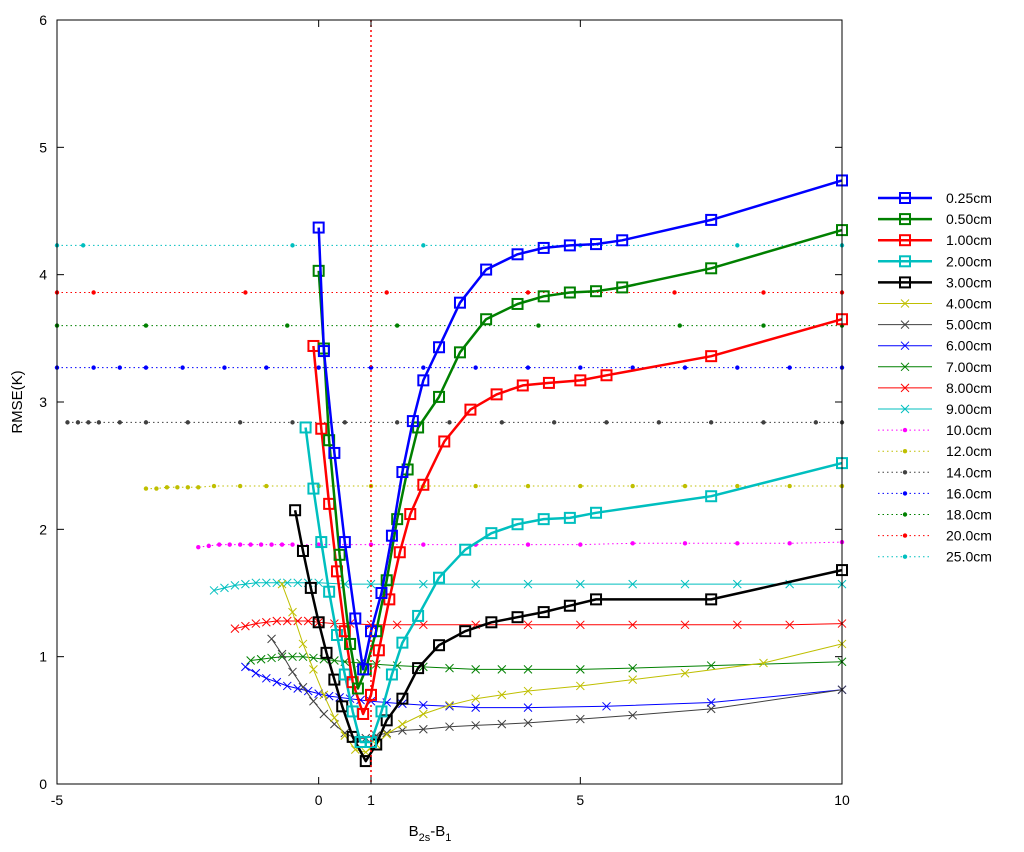 Image resolution: width=1024 pixels, height=852 pixels. I want to click on legend-item: 0.25cm, so click(935, 198).